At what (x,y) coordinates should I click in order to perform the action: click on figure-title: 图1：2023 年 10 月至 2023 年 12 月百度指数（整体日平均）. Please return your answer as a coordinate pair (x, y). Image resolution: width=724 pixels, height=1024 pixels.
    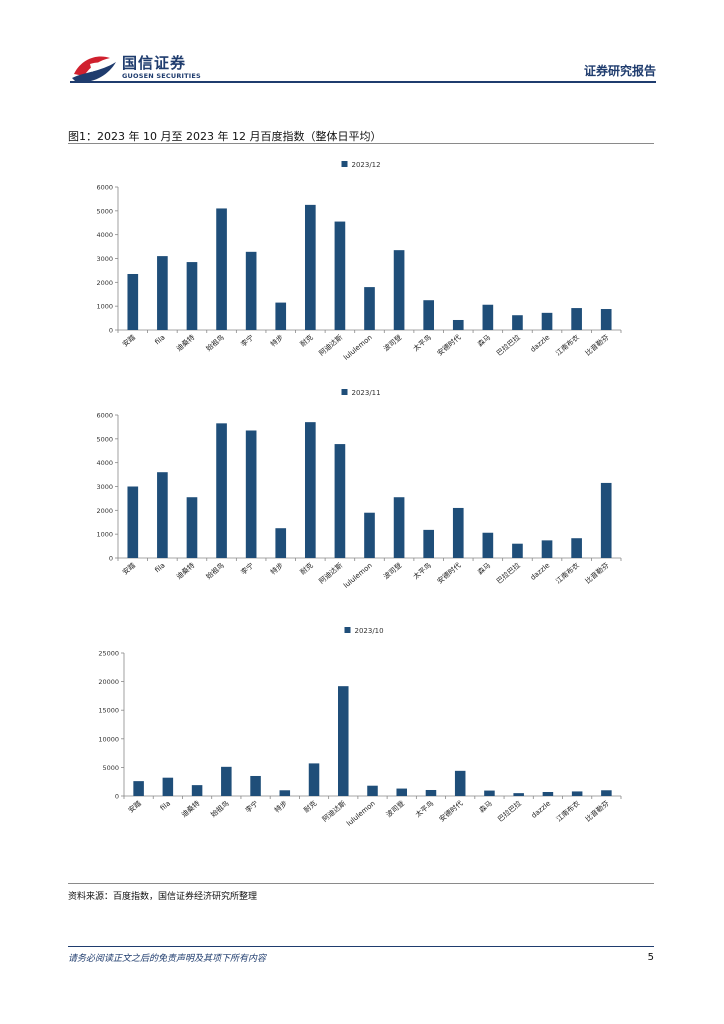
    Looking at the image, I should click on (225, 136).